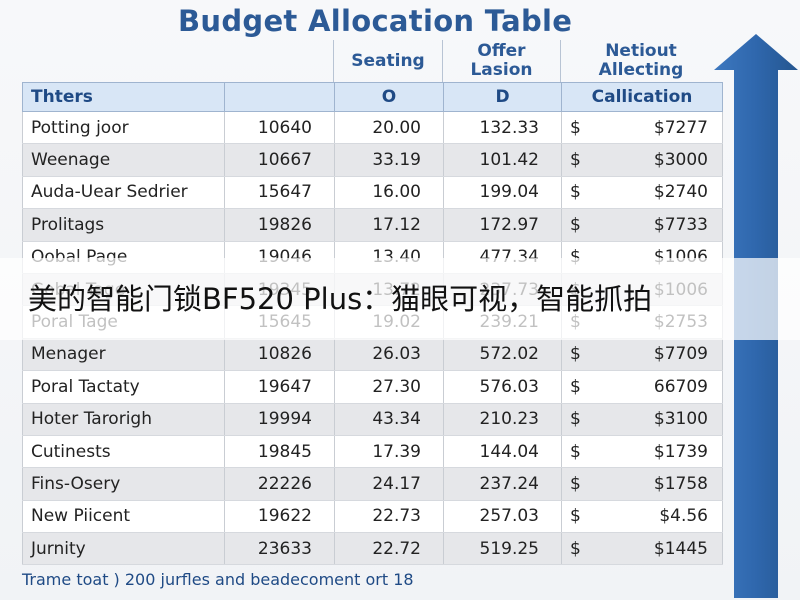 Image resolution: width=800 pixels, height=600 pixels. I want to click on table-row: Hoter Tarorigh 19994 43.34 210.23 $ $3100, so click(372, 419).